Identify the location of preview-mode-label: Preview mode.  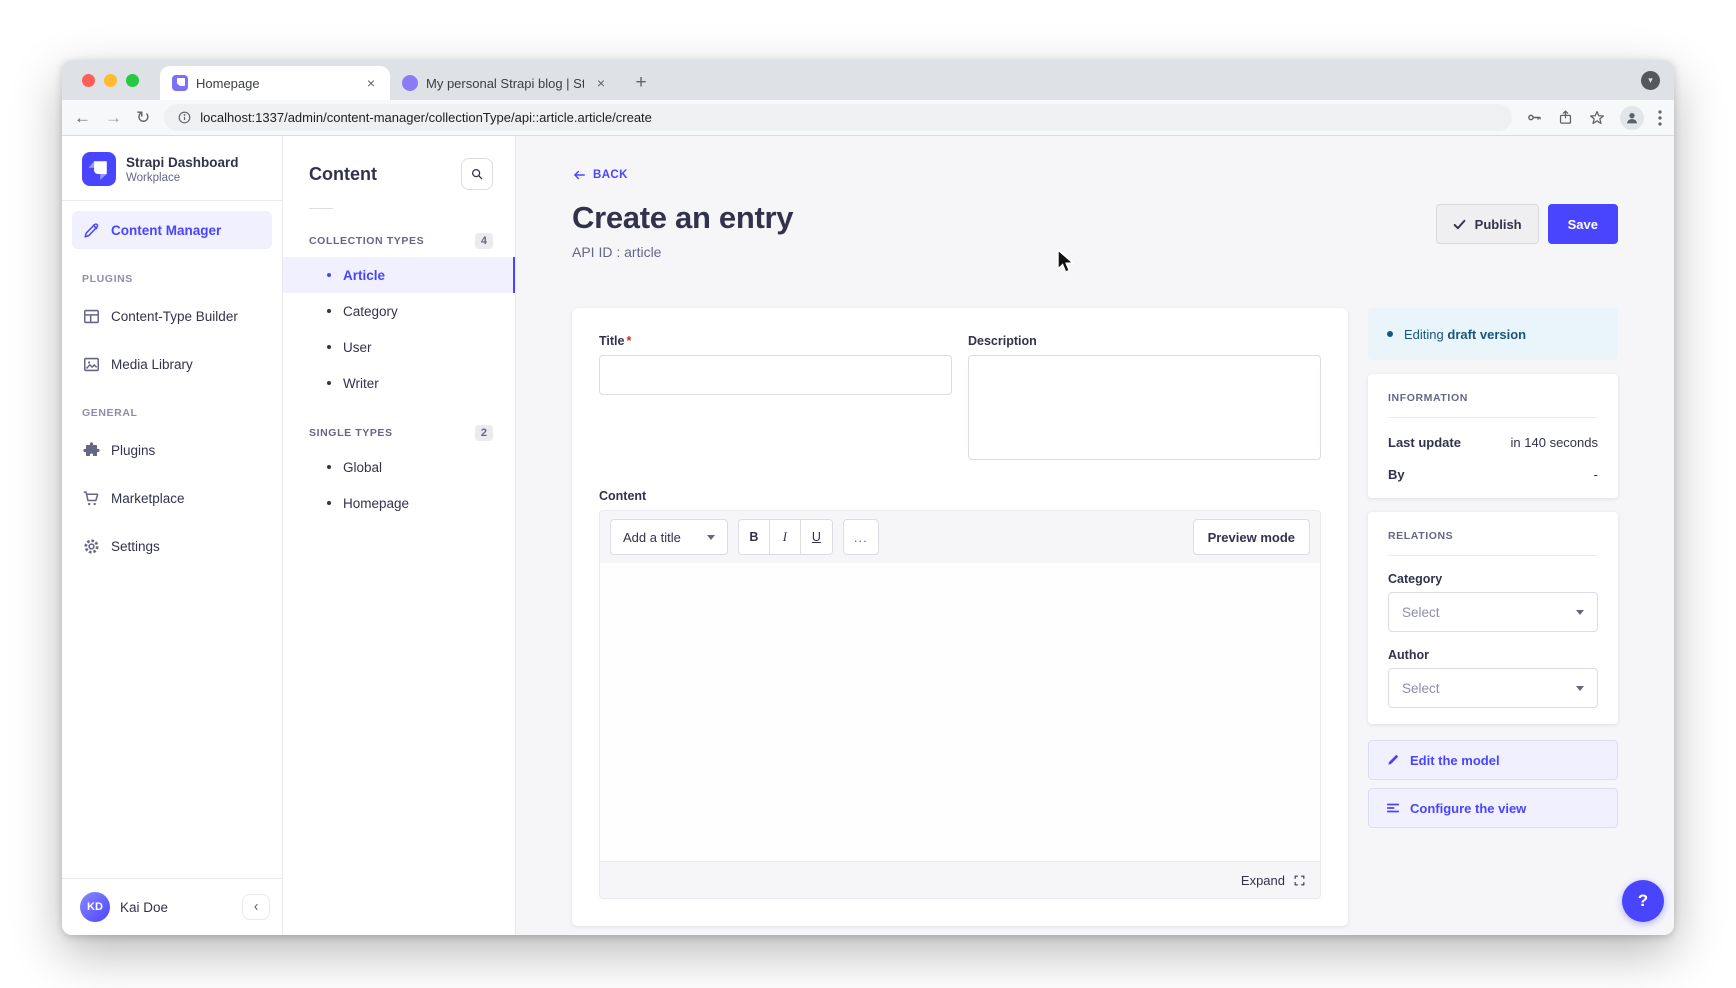
(1251, 537).